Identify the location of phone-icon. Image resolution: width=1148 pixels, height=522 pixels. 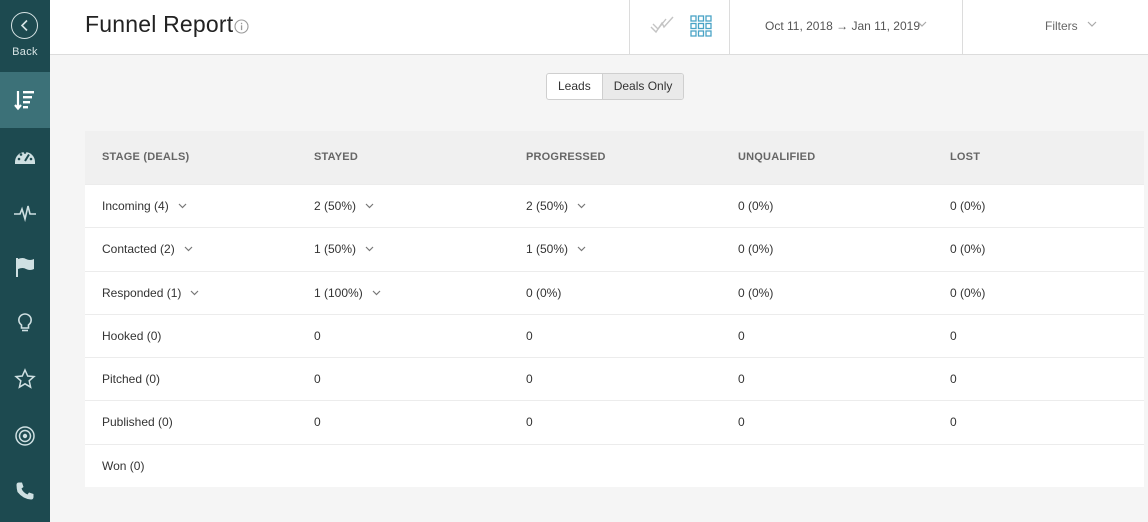
(25, 491).